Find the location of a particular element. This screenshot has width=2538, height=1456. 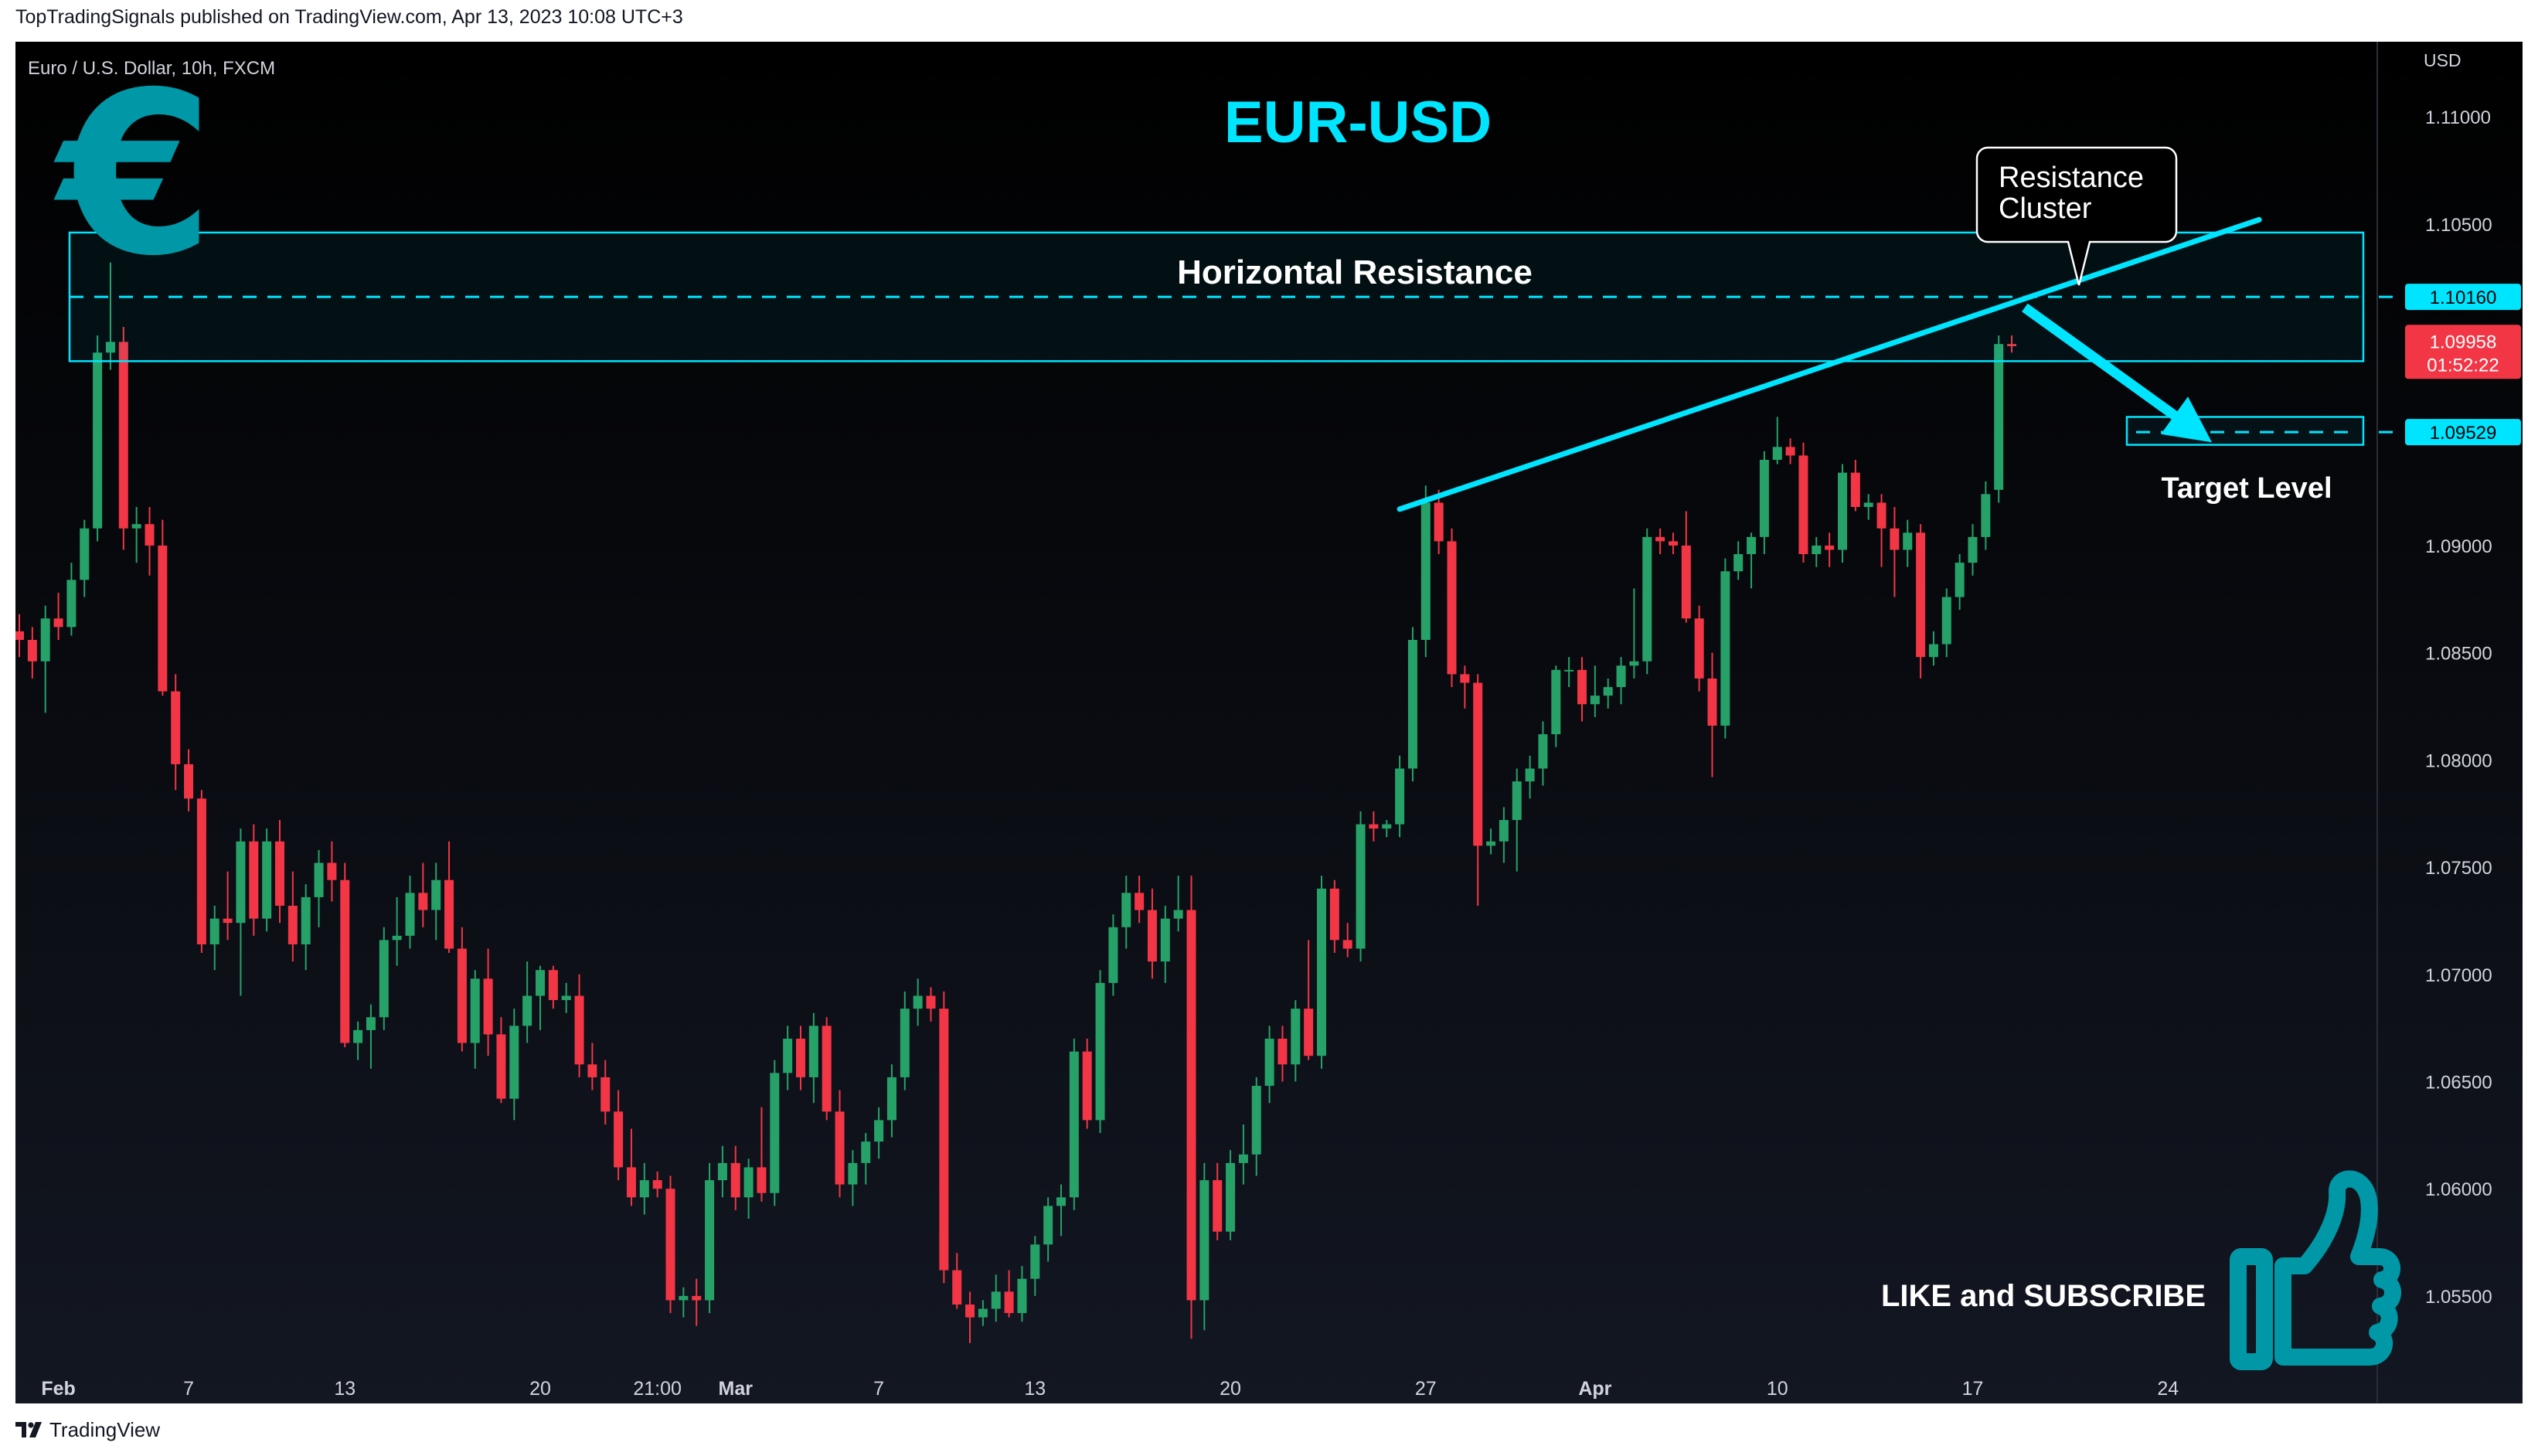

x-tick-label: 7 is located at coordinates (879, 1389).